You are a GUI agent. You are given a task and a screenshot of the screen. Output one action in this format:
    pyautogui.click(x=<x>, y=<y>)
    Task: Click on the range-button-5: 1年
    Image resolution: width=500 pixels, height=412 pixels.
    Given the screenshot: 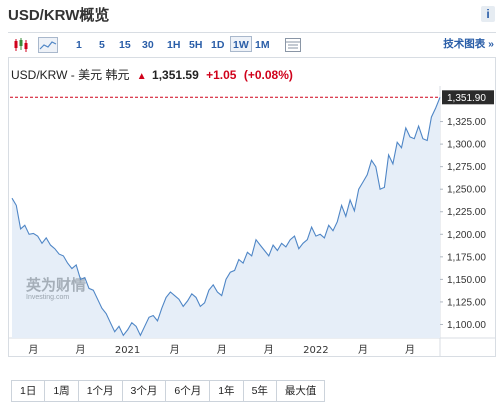 What is the action you would take?
    pyautogui.click(x=227, y=391)
    